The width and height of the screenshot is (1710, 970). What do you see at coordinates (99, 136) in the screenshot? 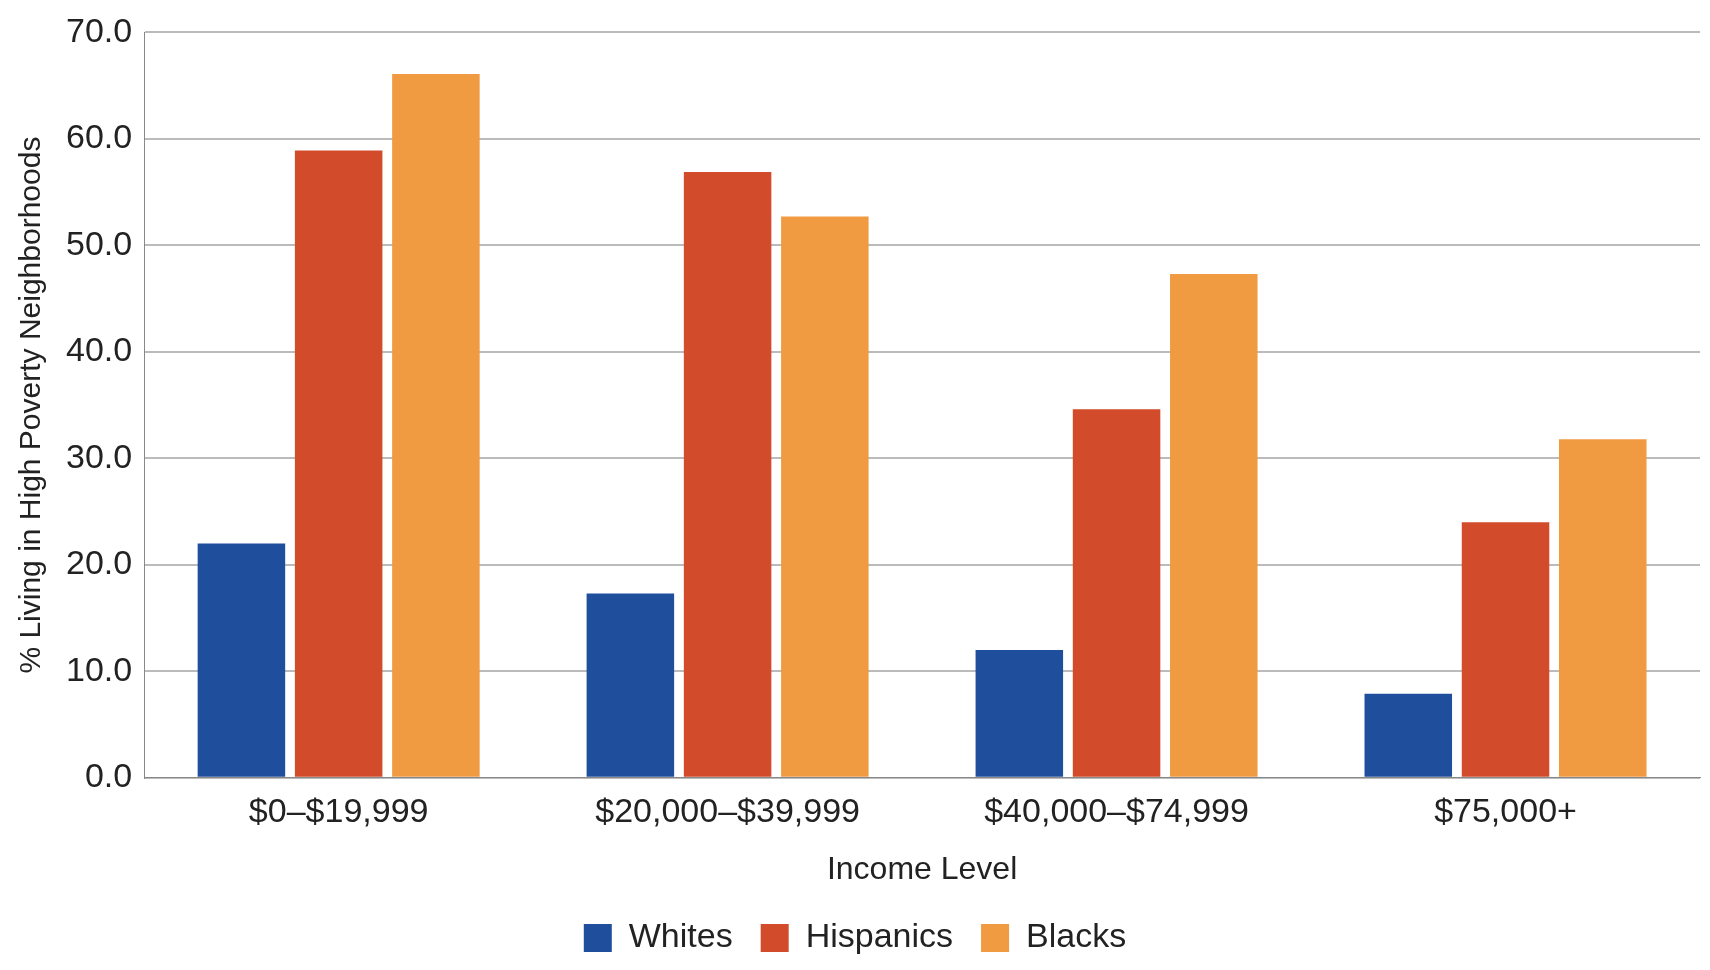
I see `y-tick-label: 60.0` at bounding box center [99, 136].